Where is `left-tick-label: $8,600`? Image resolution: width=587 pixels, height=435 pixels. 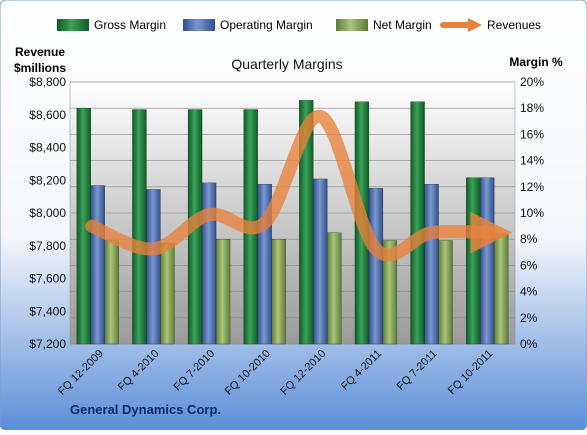
left-tick-label: $8,600 is located at coordinates (47, 115).